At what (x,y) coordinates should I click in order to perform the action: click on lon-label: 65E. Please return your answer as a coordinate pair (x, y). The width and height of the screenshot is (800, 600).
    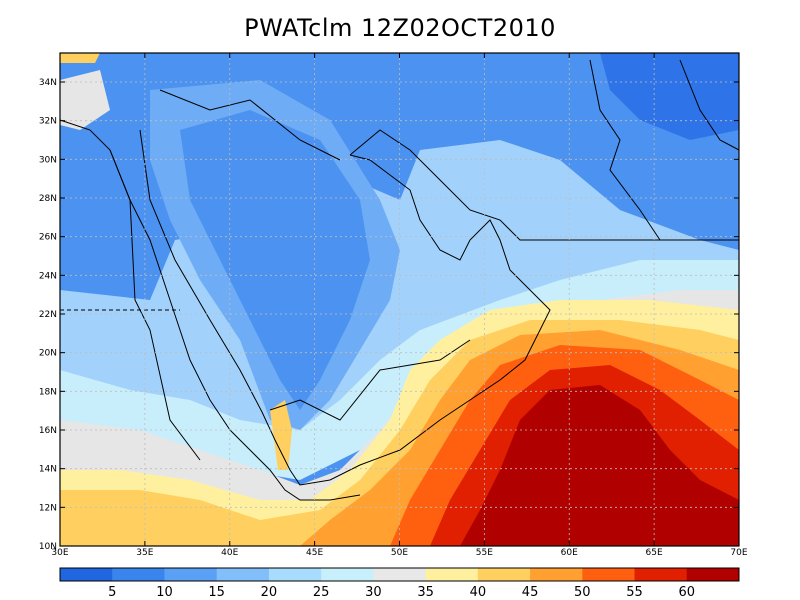
    Looking at the image, I should click on (654, 553).